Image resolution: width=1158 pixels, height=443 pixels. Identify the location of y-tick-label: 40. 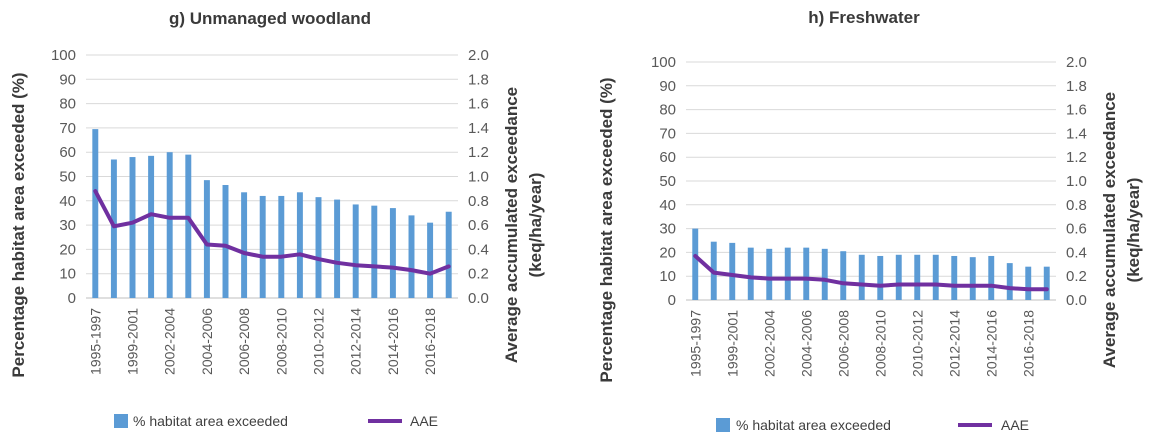
(667, 205).